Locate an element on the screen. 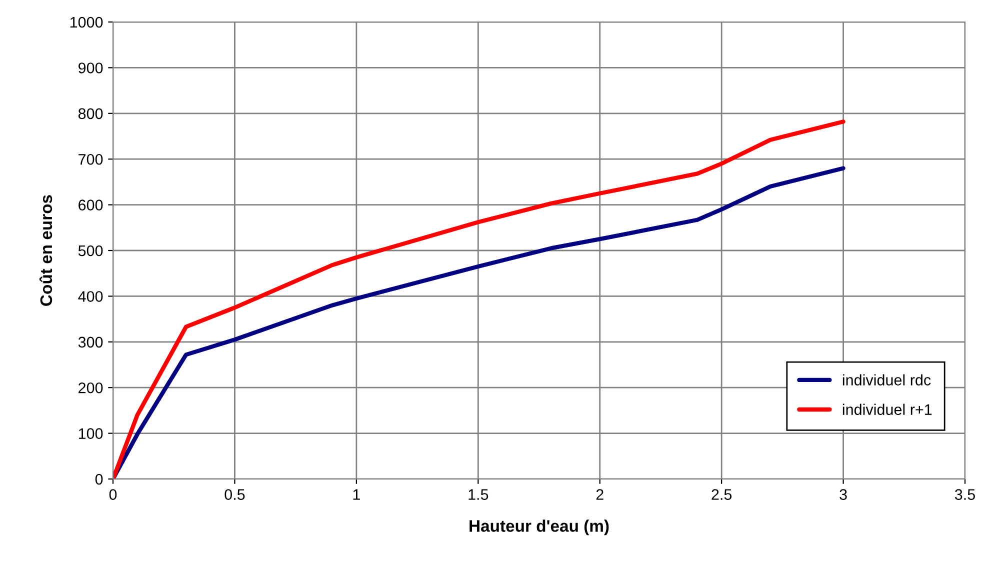 Image resolution: width=983 pixels, height=568 pixels. y-tick-label: 300 is located at coordinates (90, 342).